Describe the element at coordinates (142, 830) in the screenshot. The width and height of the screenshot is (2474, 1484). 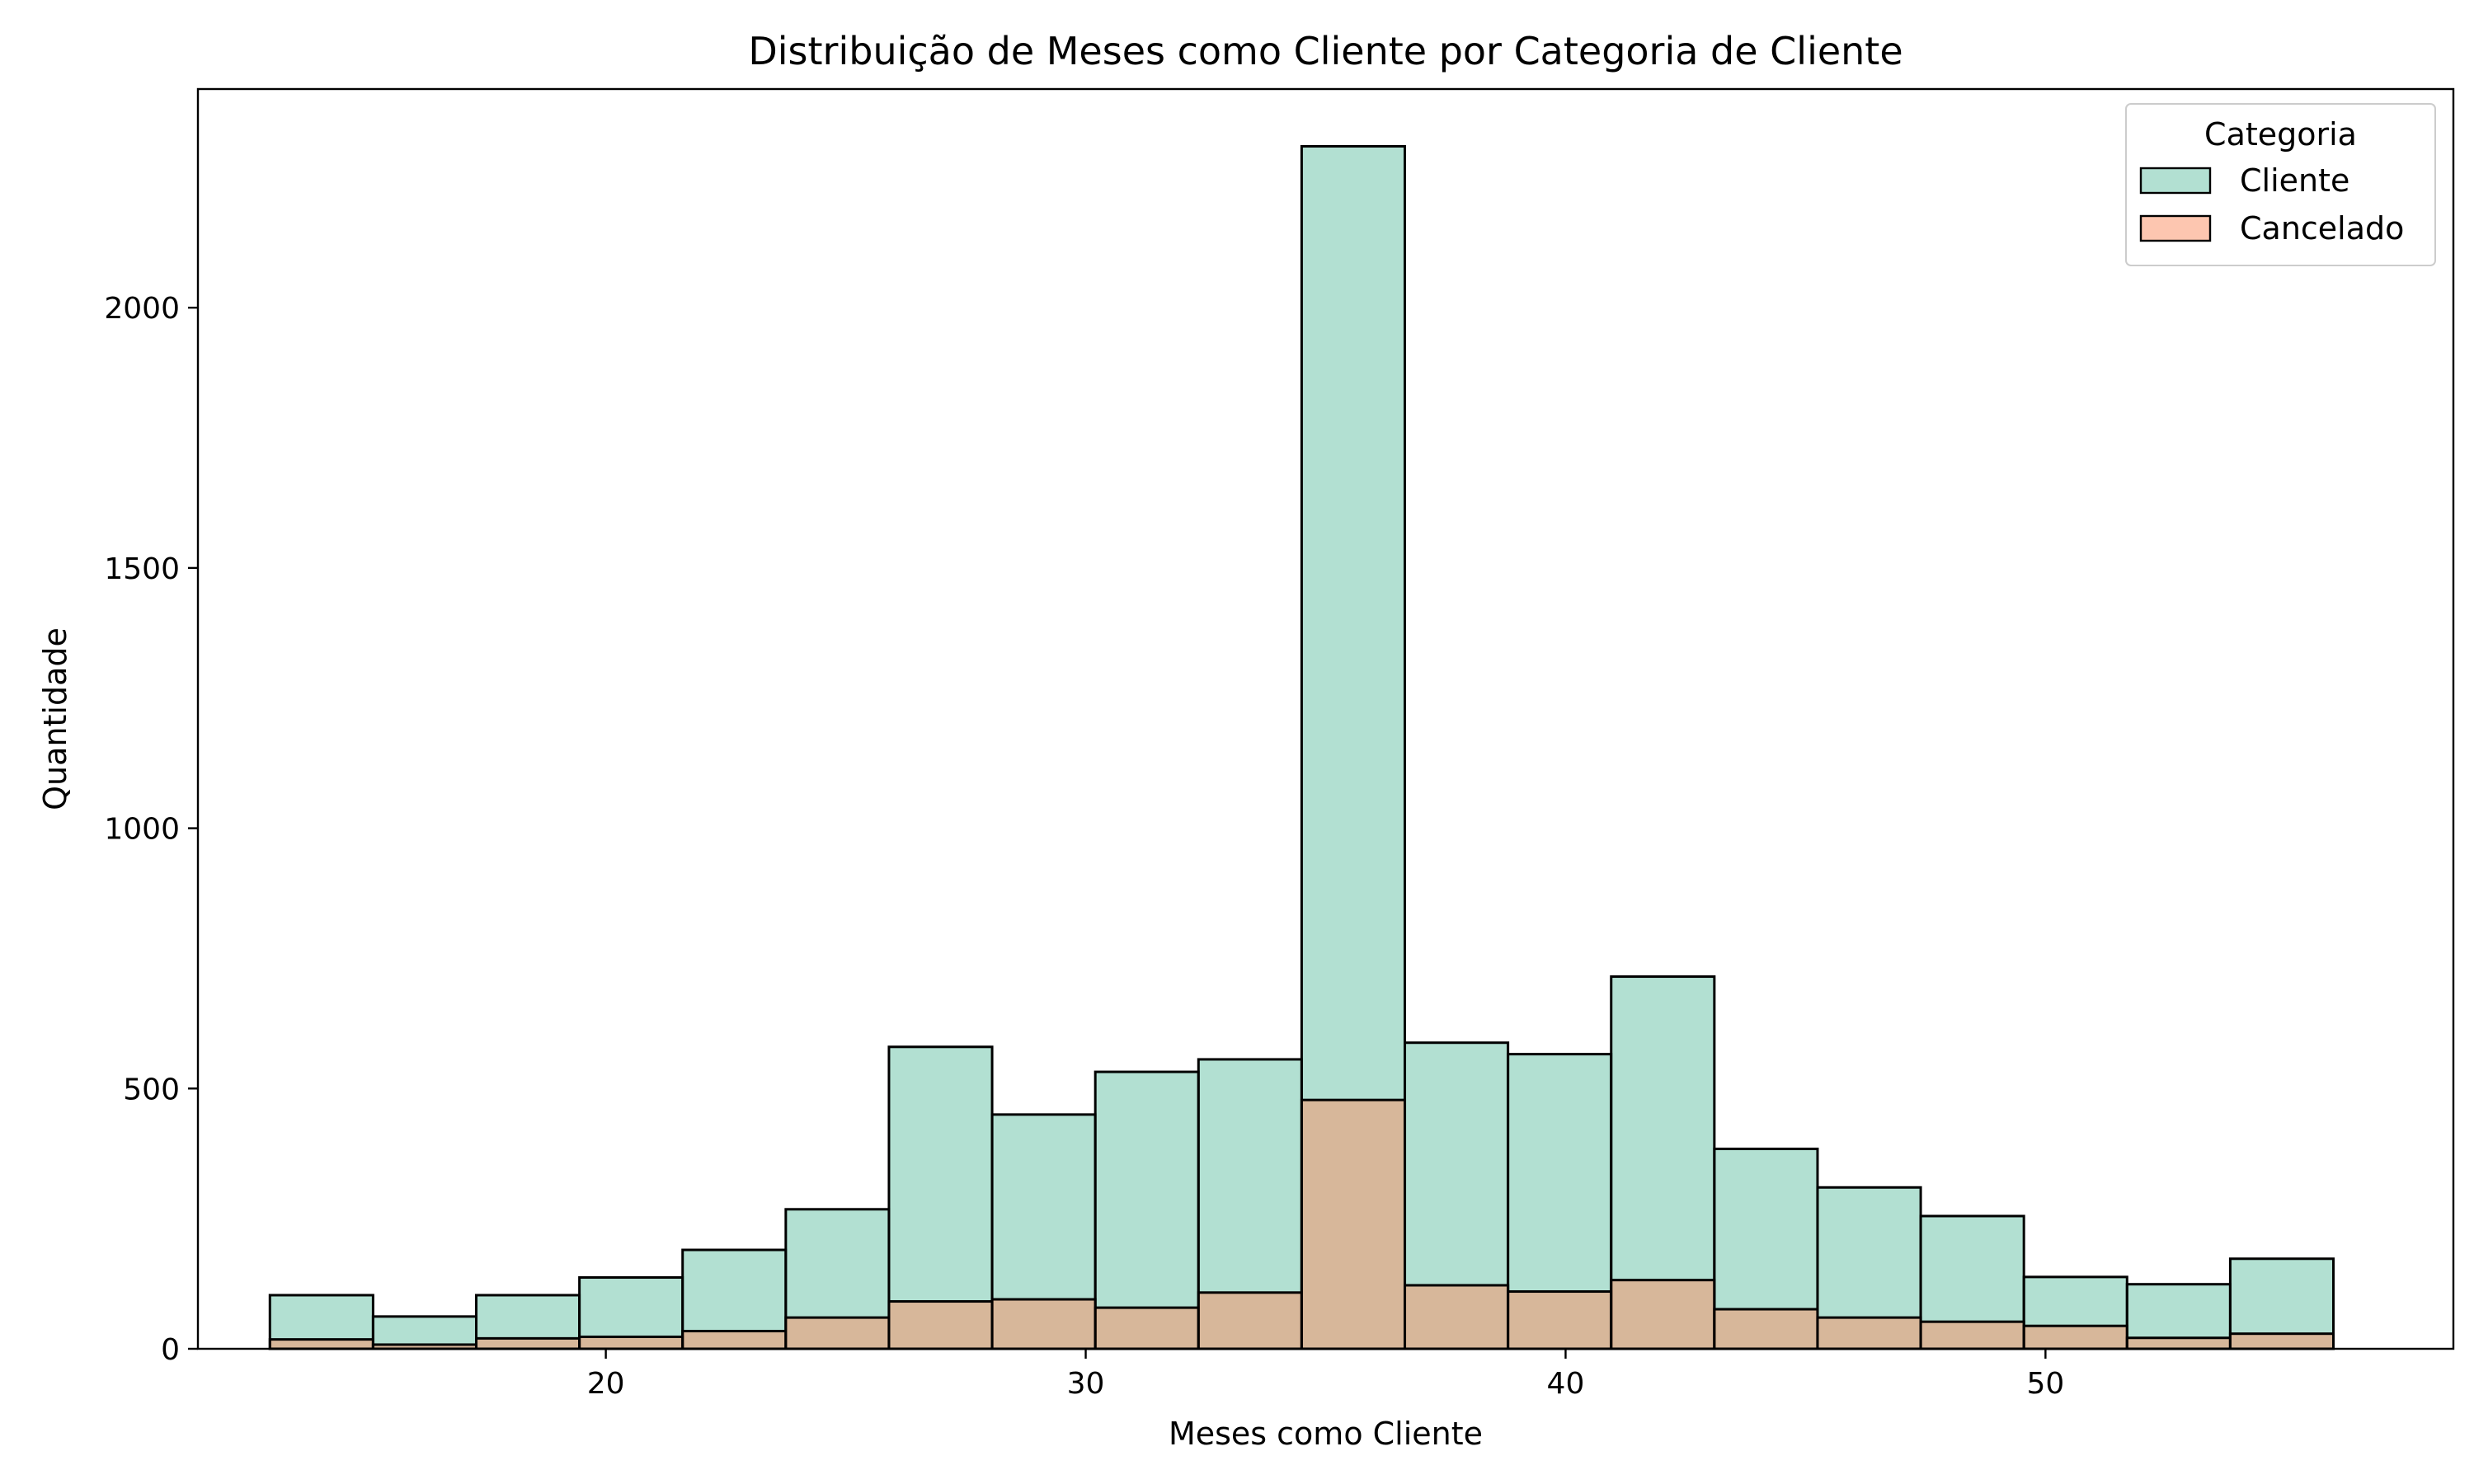
I see `y-tick-label-1000: 1000` at that location.